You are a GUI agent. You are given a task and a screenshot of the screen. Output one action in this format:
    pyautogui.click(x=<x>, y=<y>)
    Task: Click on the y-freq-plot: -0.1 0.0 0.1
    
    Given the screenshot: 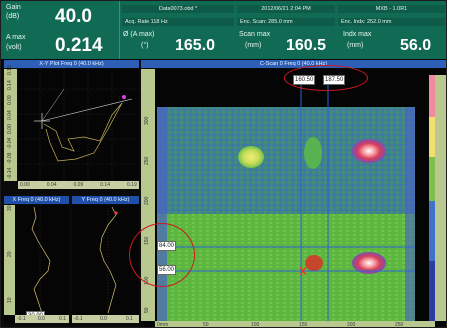 What is the action you would take?
    pyautogui.click(x=105, y=264)
    